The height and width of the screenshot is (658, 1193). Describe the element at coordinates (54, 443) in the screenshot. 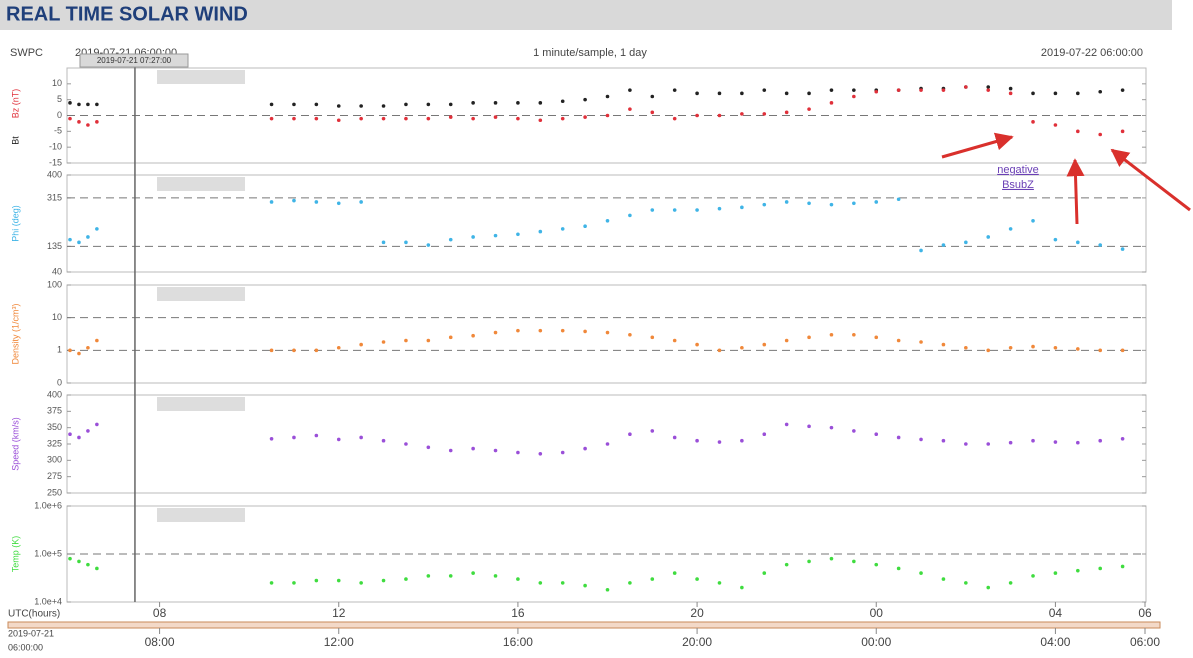

I see `y-tick-label: 325` at that location.